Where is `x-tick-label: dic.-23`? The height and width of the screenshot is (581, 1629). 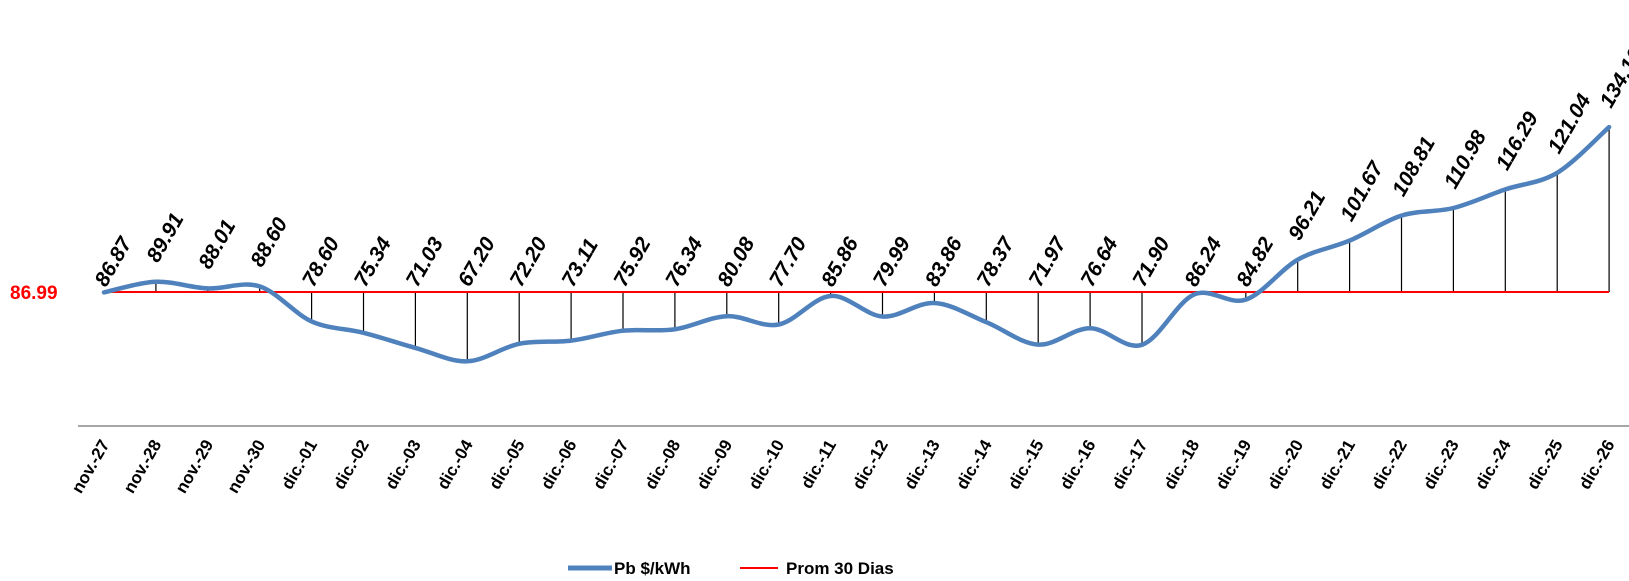
x-tick-label: dic.-23 is located at coordinates (1440, 465).